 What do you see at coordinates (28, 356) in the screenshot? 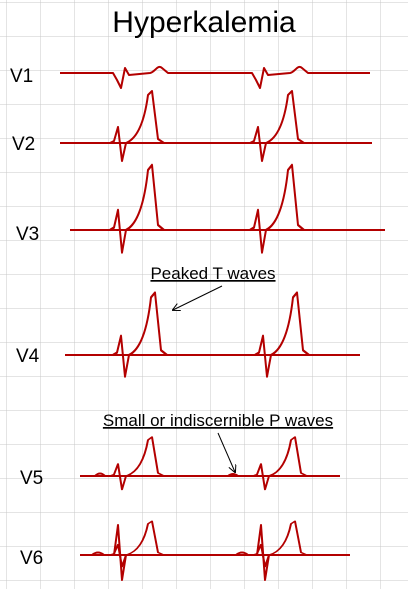
I see `lead-label: V4` at bounding box center [28, 356].